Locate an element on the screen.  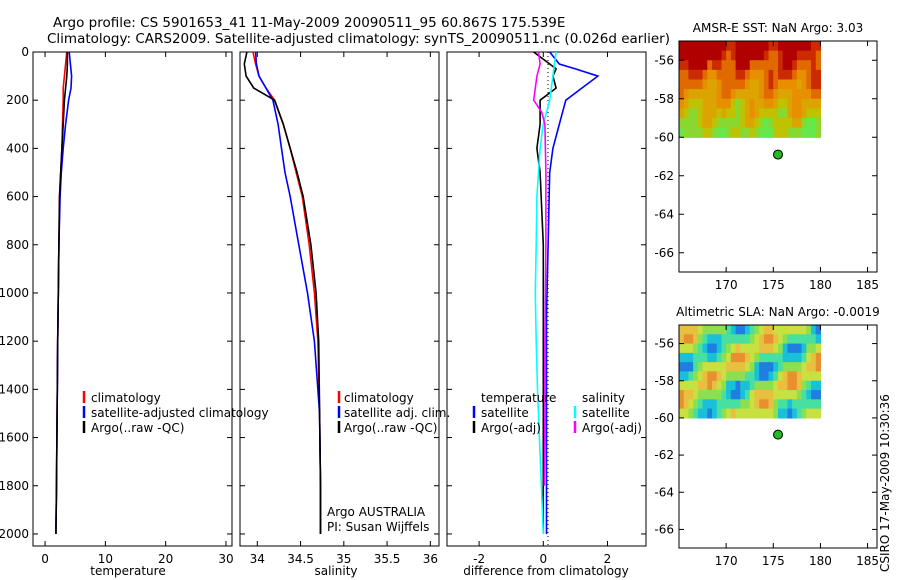
p3-series-3-line is located at coordinates (539, 268).